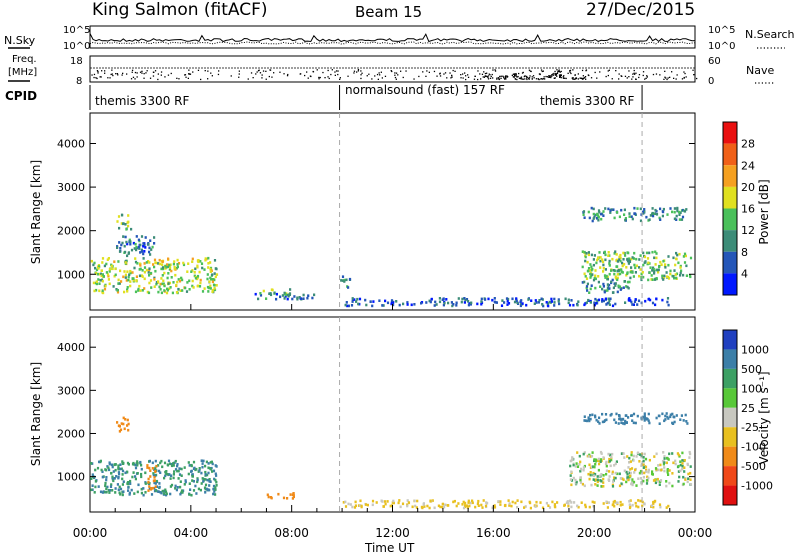 The height and width of the screenshot is (554, 800). Describe the element at coordinates (730, 495) in the screenshot. I see `colorbar-swatch` at that location.